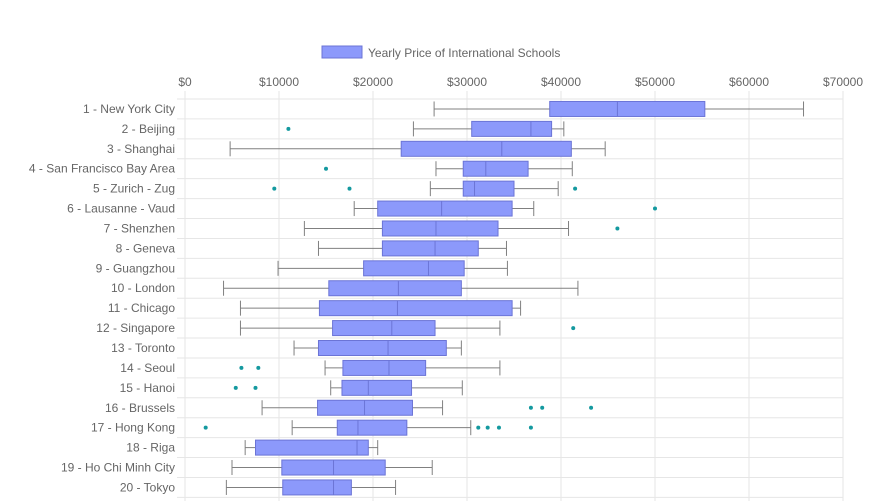  I want to click on x-tick-label: $30000, so click(467, 82).